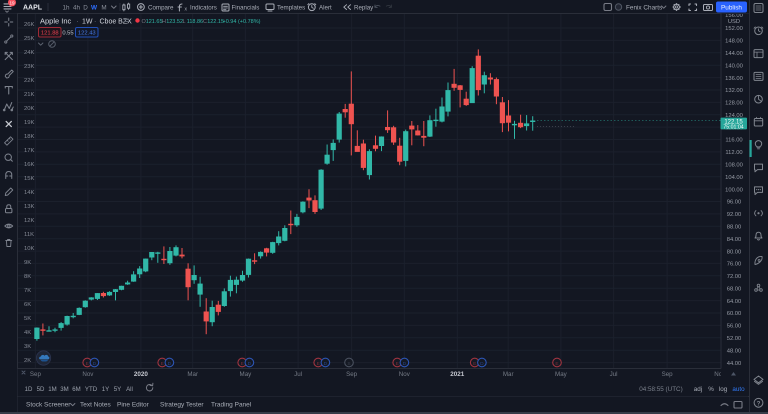  Describe the element at coordinates (205, 22) in the screenshot. I see `svg-text: C` at that location.